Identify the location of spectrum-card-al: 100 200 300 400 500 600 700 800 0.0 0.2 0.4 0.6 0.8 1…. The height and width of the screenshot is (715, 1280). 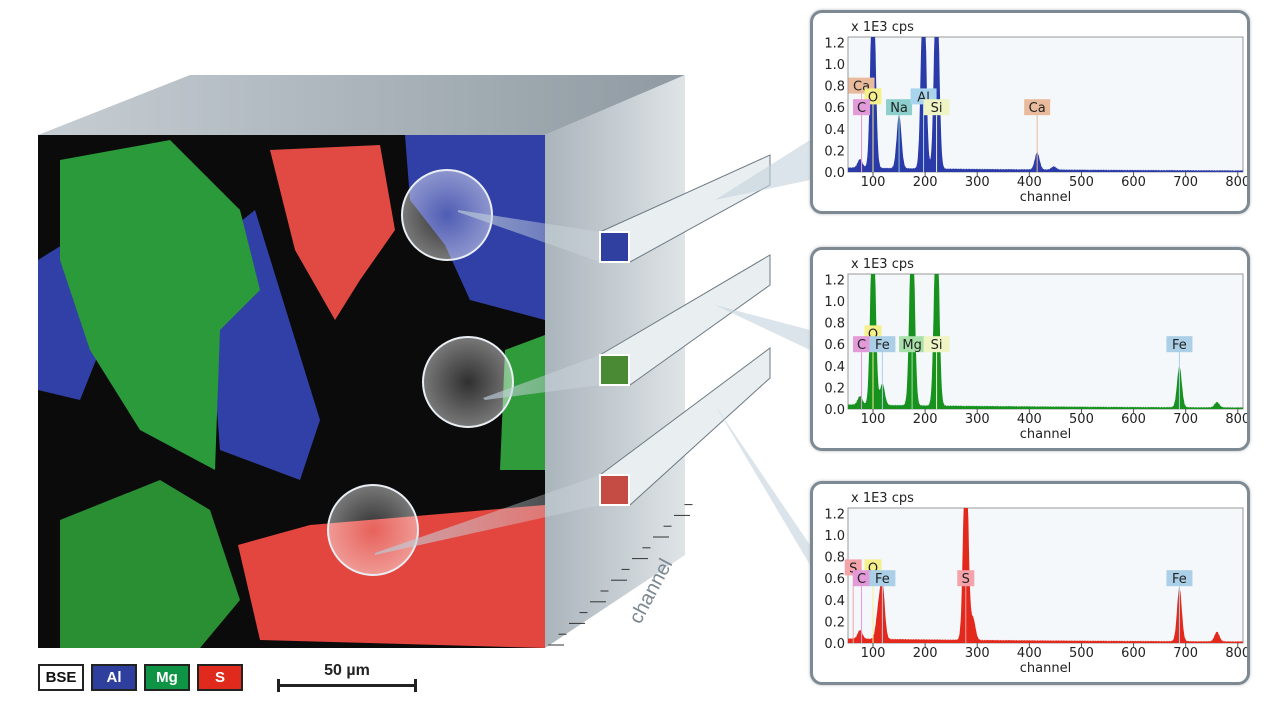
(1030, 112).